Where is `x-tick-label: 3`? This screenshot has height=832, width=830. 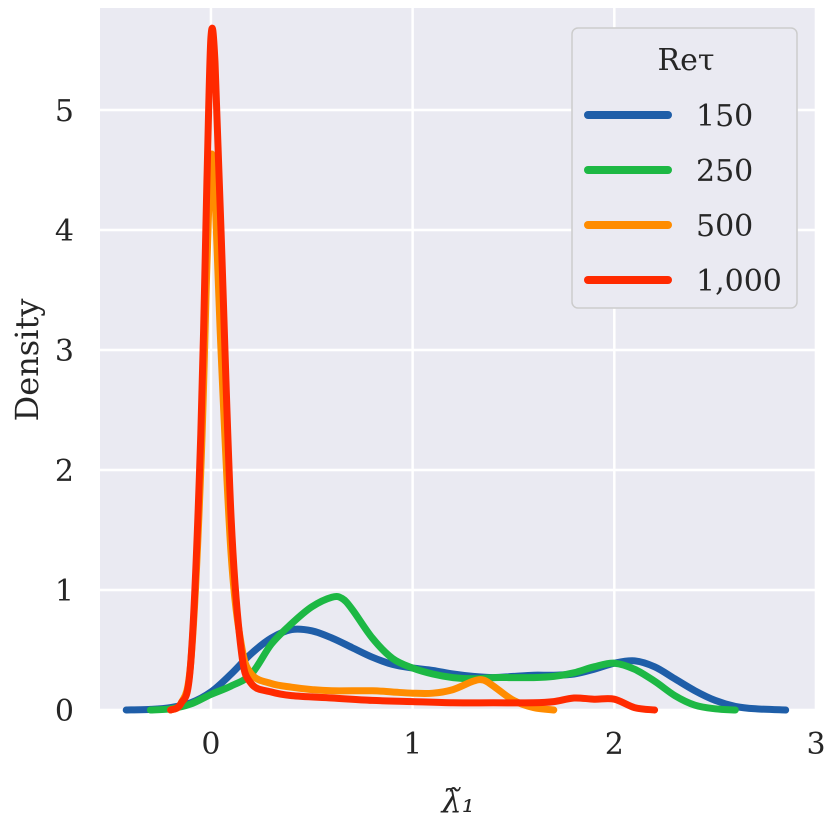 x-tick-label: 3 is located at coordinates (815, 744).